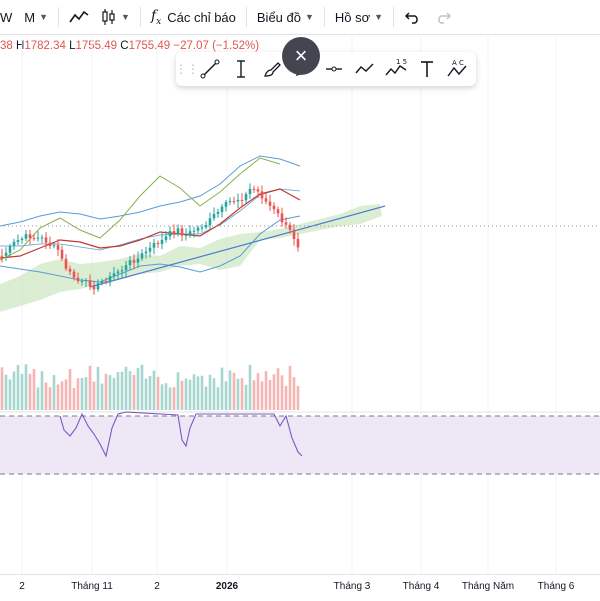 This screenshot has height=601, width=600. I want to click on time-axis-label: Tháng 6, so click(556, 586).